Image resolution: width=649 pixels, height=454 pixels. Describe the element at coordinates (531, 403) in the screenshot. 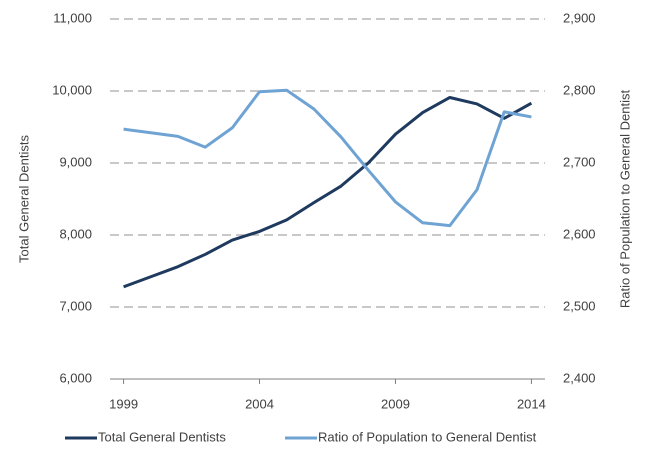

I see `x-tick-label: 2014` at that location.